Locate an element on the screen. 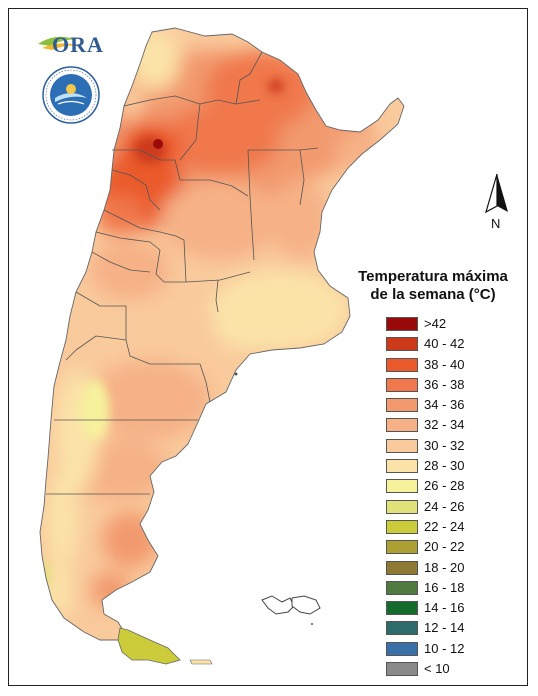 The image size is (538, 696). north-arrow-icon: N is located at coordinates (496, 202).